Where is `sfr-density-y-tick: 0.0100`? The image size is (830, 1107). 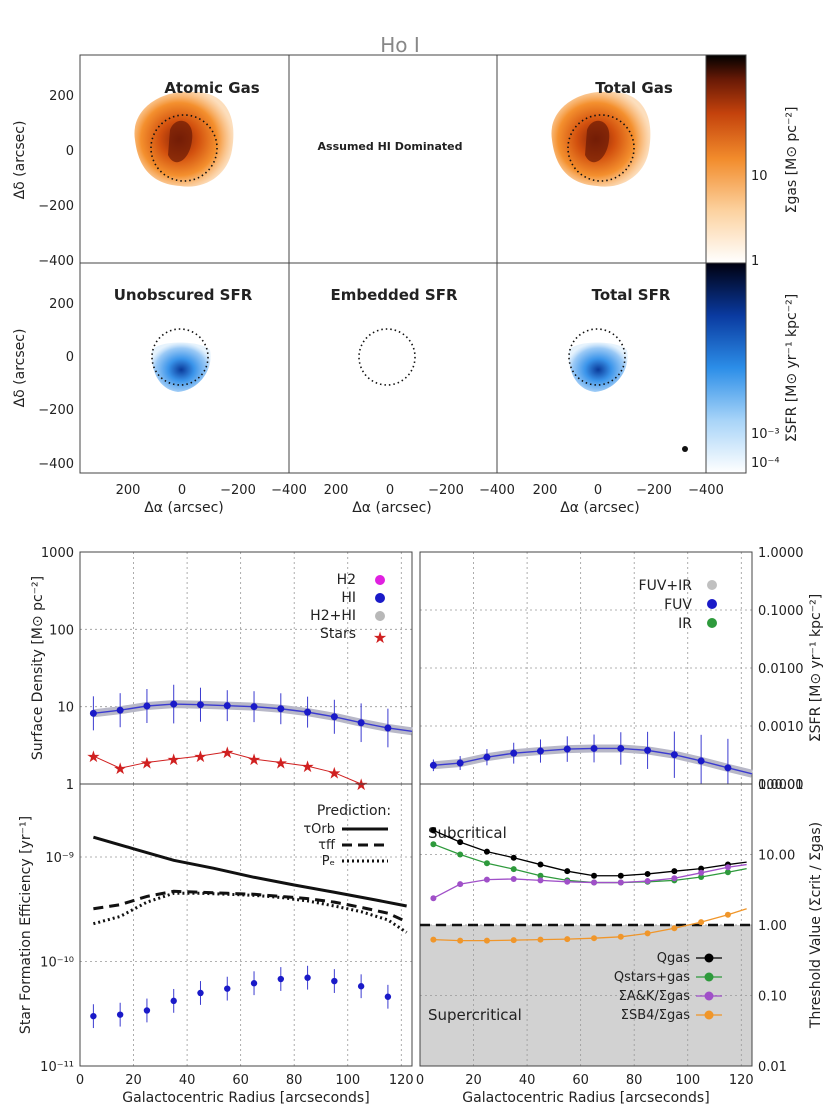
sfr-density-y-tick: 0.0100 is located at coordinates (781, 669).